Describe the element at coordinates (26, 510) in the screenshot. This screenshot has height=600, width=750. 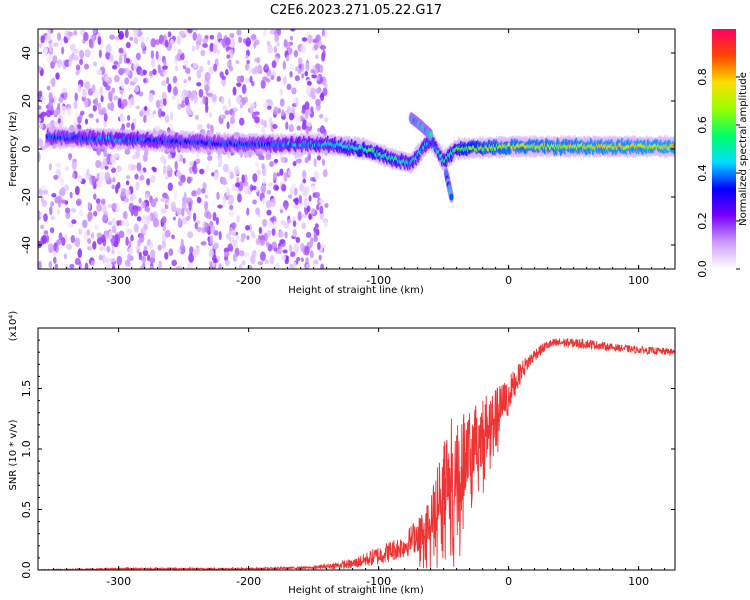
I see `y-tick-label: 0.5` at that location.